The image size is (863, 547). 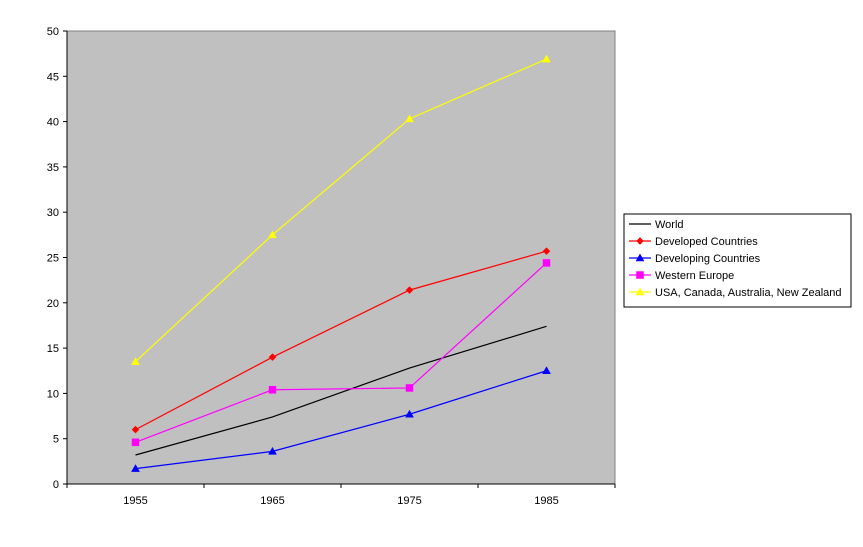 I want to click on y-tick-label: 20, so click(x=53, y=304).